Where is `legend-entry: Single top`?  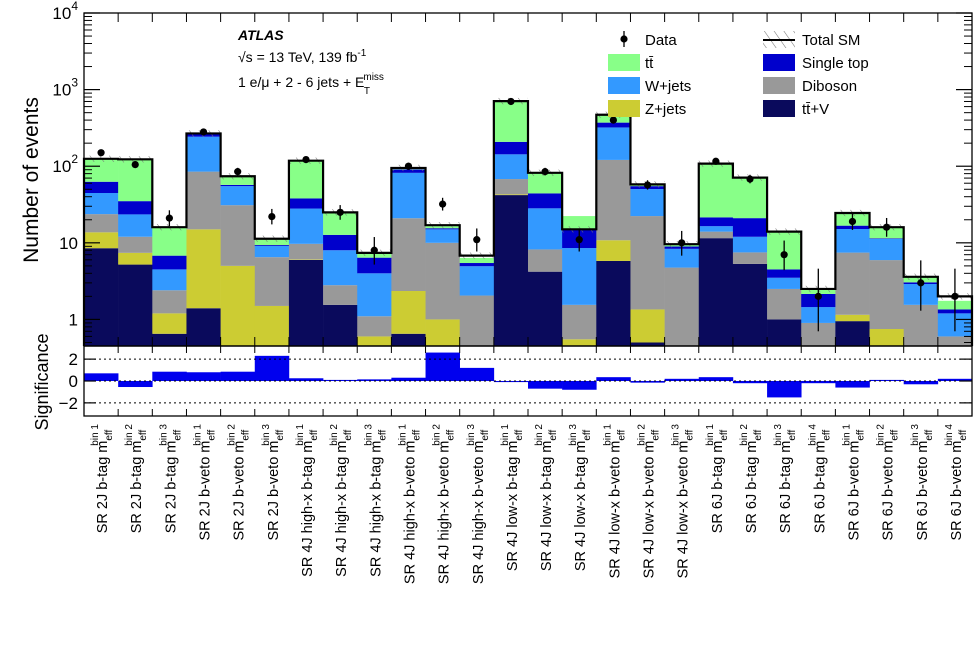 legend-entry: Single top is located at coordinates (816, 63).